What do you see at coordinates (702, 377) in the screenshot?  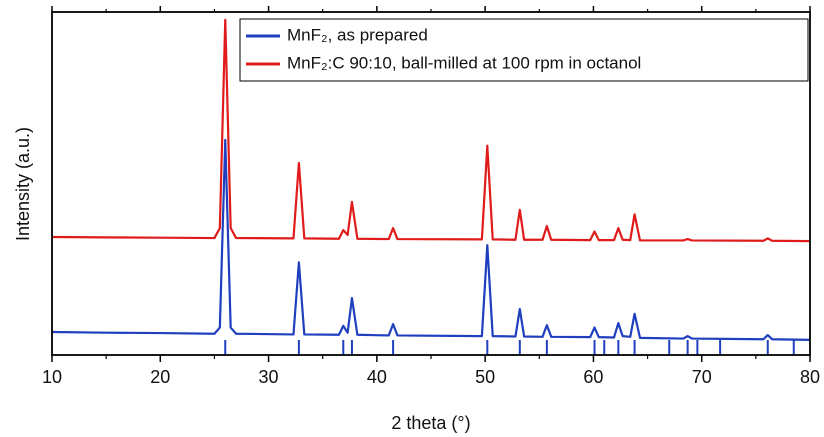 I see `x-tick-label: 70` at bounding box center [702, 377].